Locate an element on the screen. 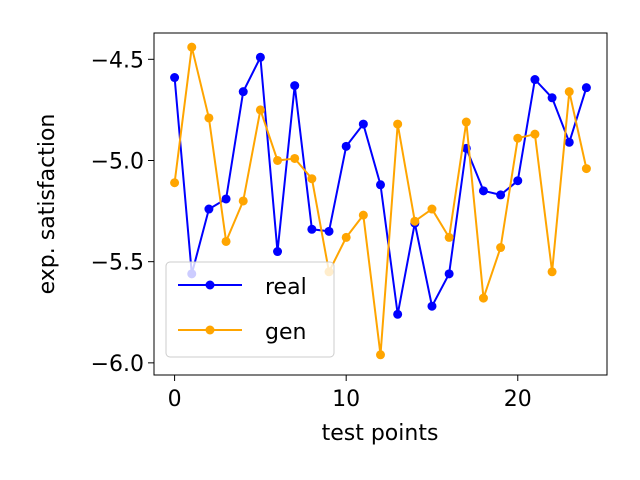 The width and height of the screenshot is (640, 480). legend: real gen is located at coordinates (250, 309).